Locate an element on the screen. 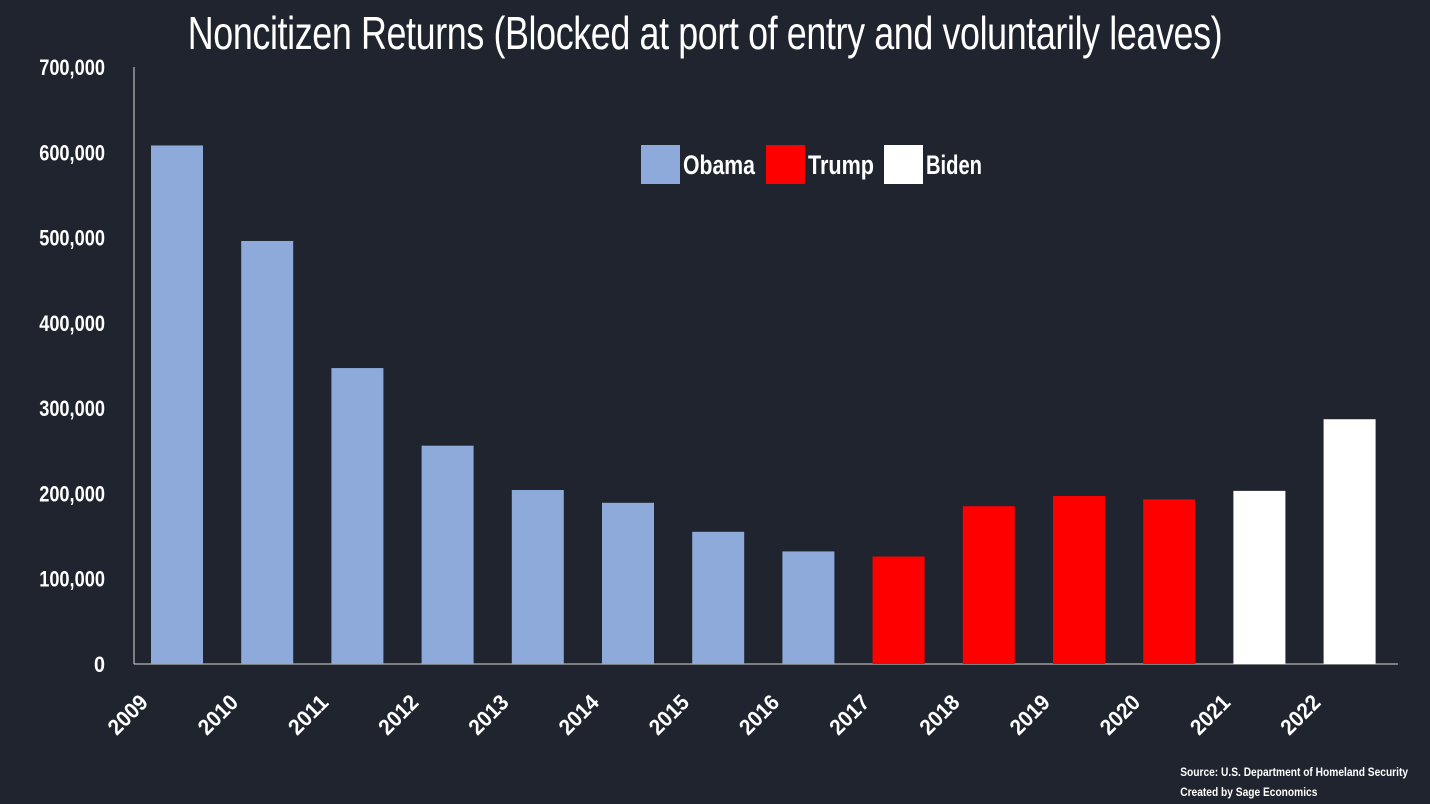 This screenshot has height=804, width=1430. x-tick-label: 2010 is located at coordinates (218, 715).